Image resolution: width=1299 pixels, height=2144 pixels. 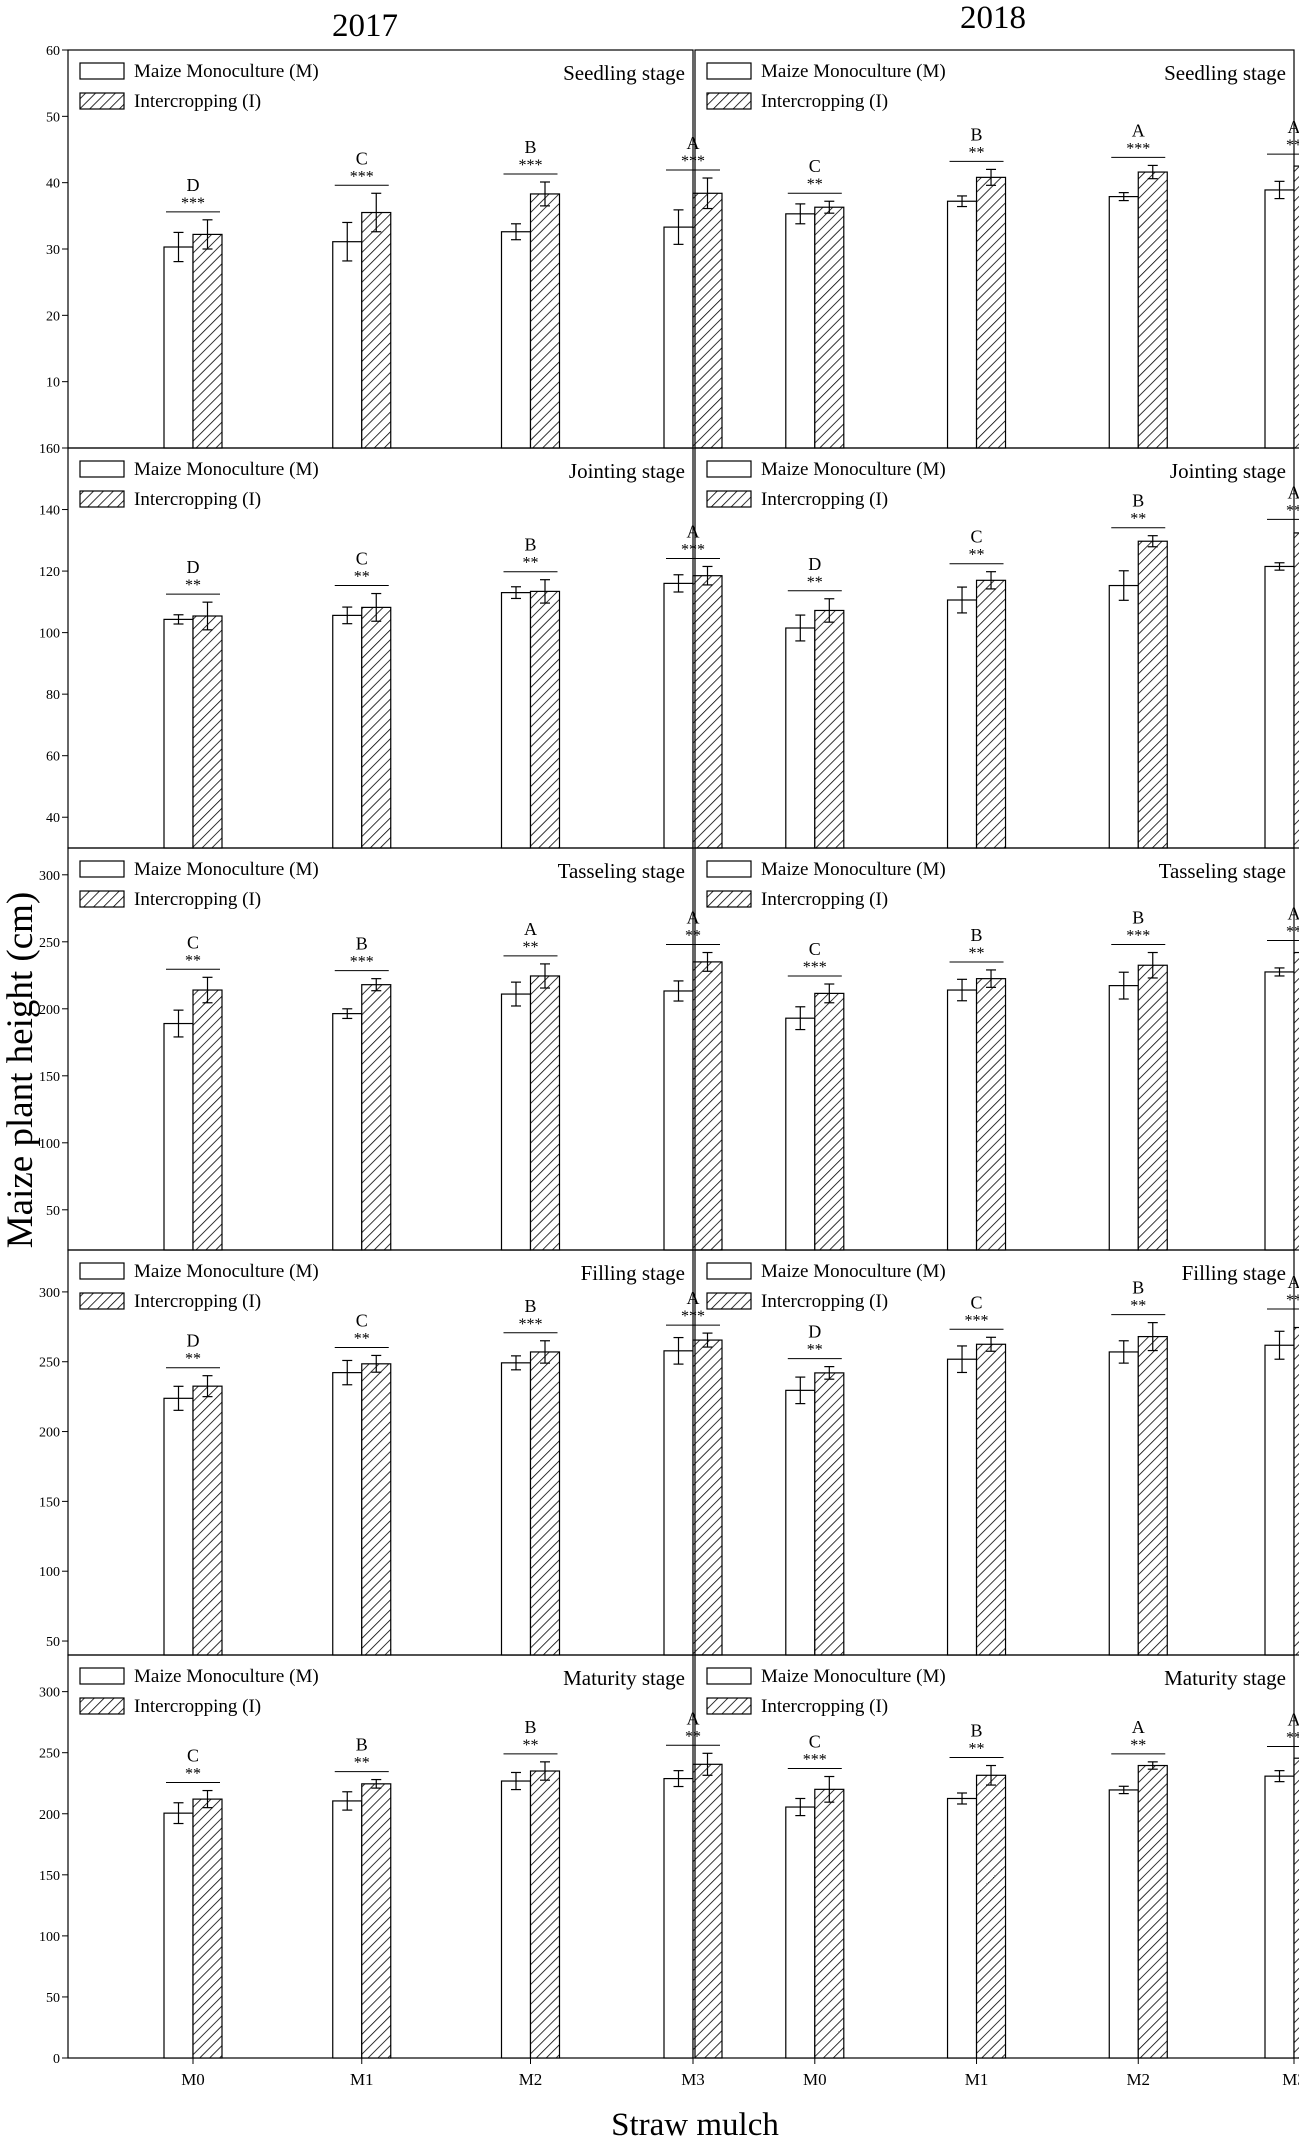 I want to click on group-letter-M0: C, so click(x=815, y=166).